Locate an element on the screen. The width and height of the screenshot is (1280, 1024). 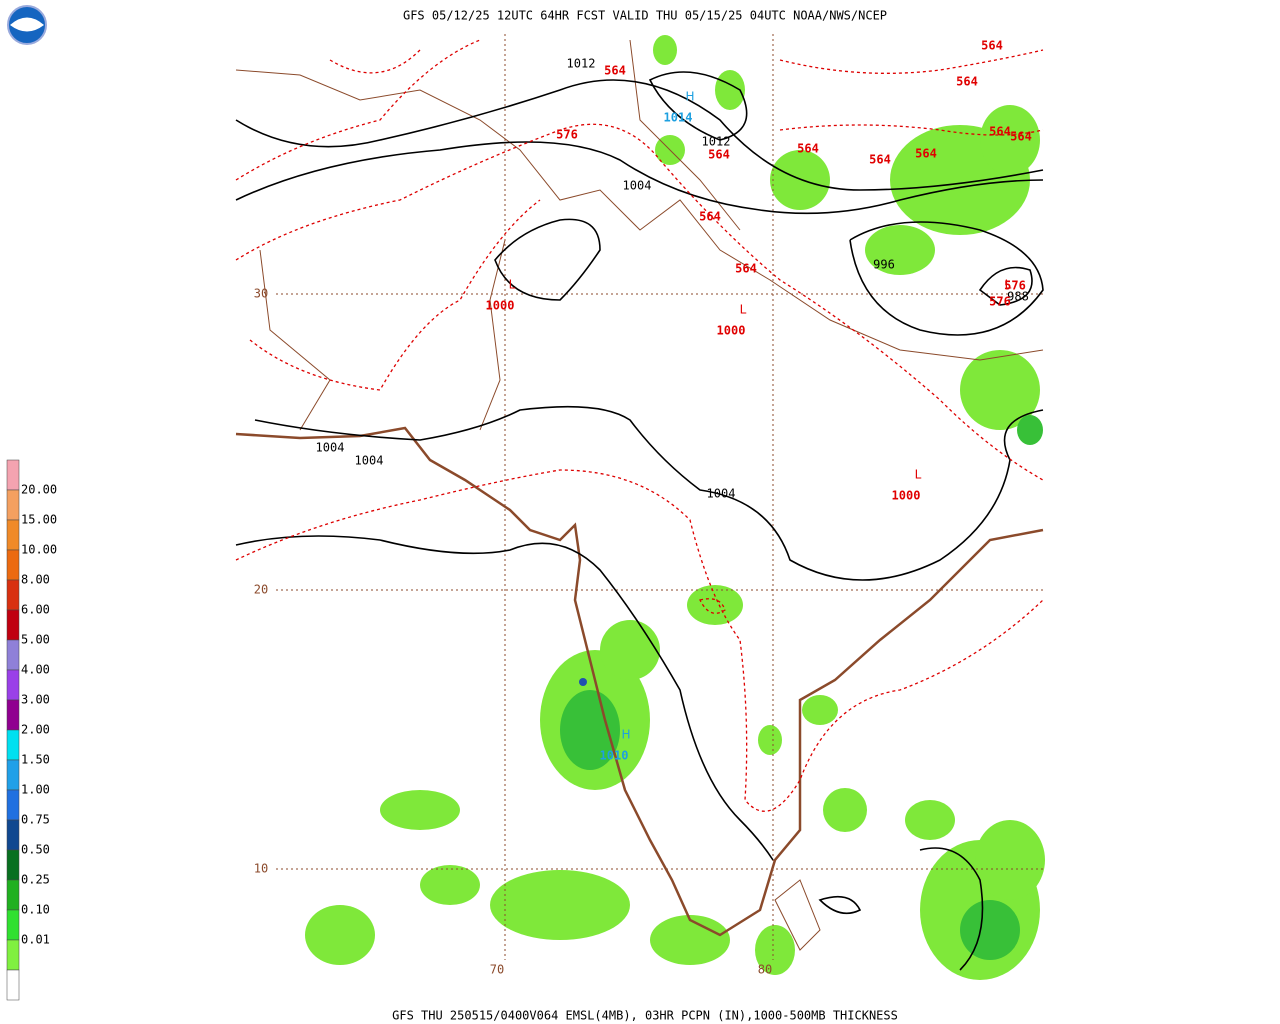
legend-label: 4.00 is located at coordinates (35, 670).